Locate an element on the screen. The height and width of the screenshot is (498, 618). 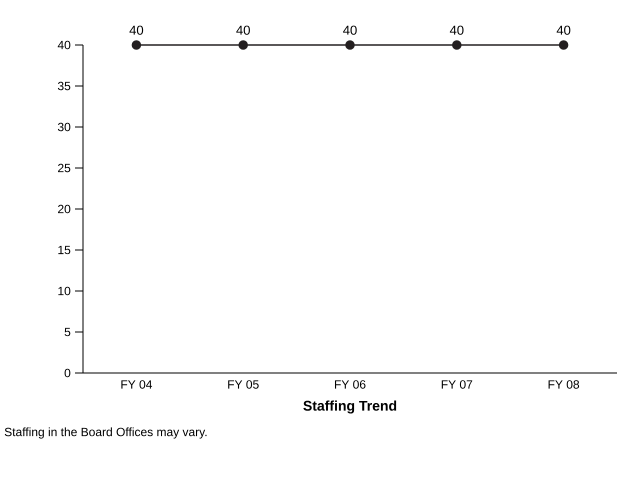
y-tick-label: 10 is located at coordinates (64, 291).